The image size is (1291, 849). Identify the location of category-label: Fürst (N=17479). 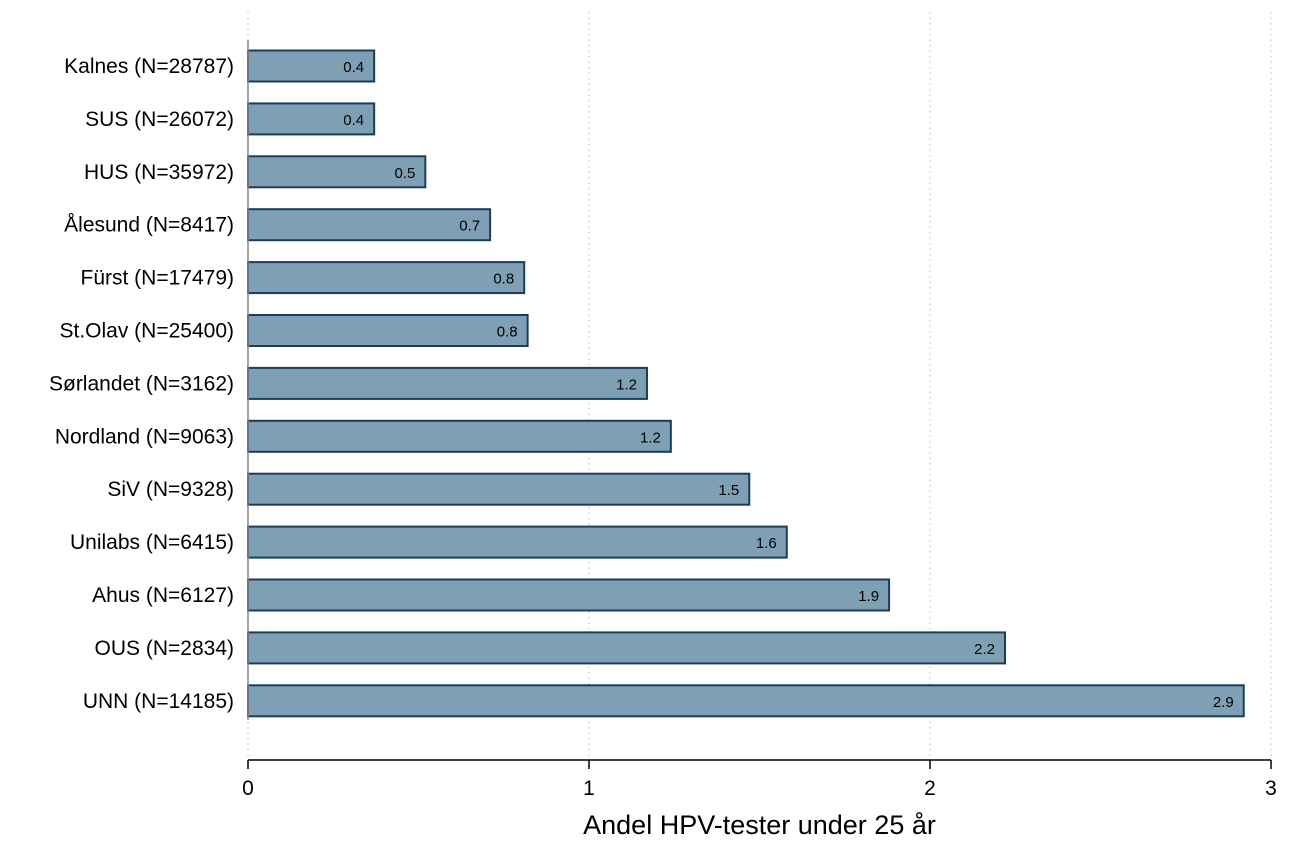
(157, 278).